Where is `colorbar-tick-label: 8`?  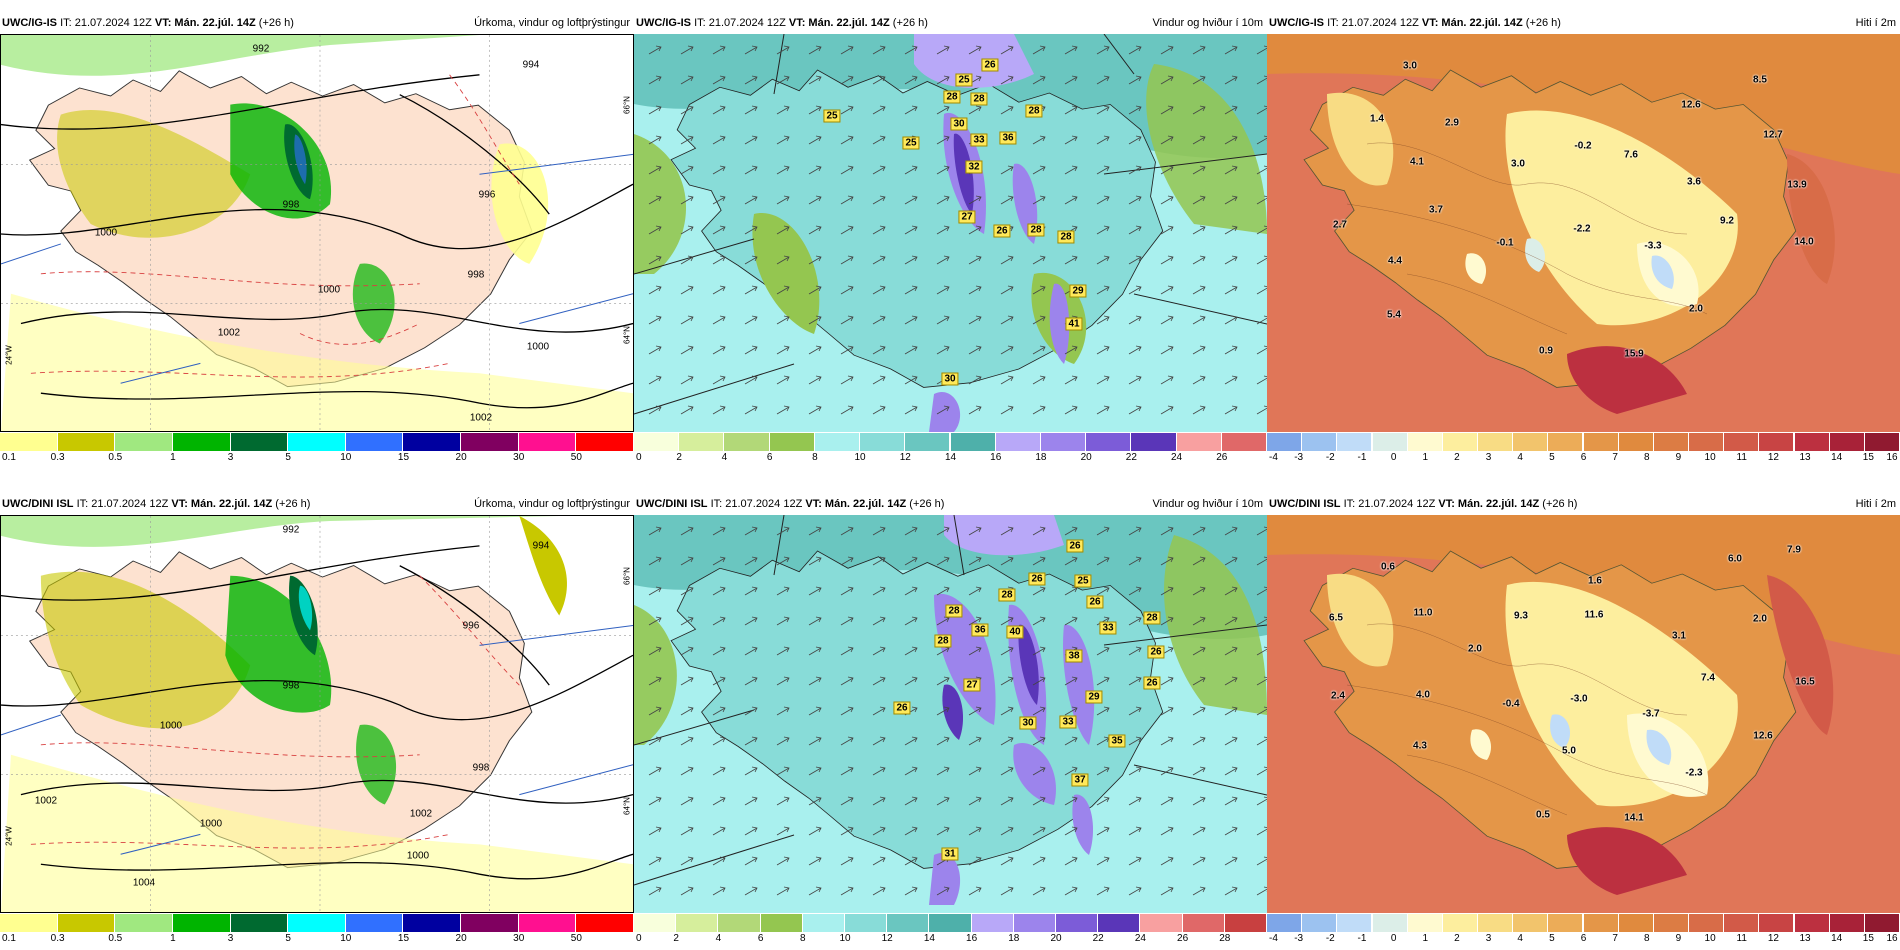 colorbar-tick-label: 8 is located at coordinates (1647, 938).